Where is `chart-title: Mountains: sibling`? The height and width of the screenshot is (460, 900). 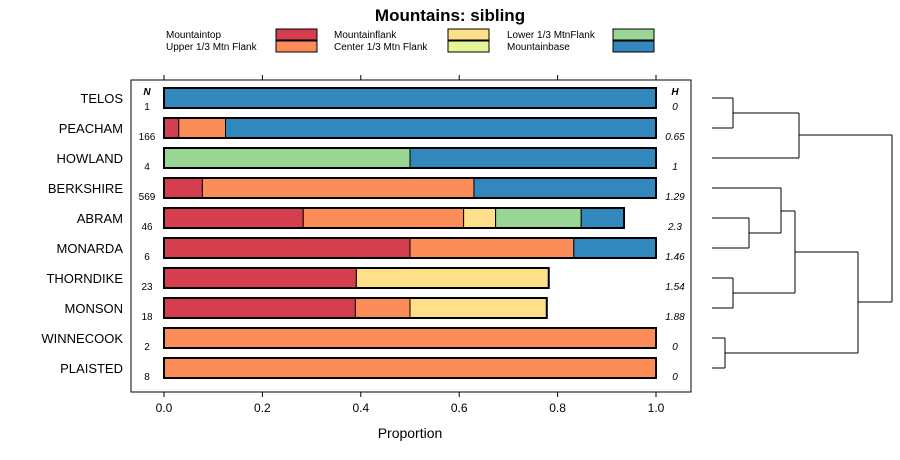
chart-title: Mountains: sibling is located at coordinates (450, 15).